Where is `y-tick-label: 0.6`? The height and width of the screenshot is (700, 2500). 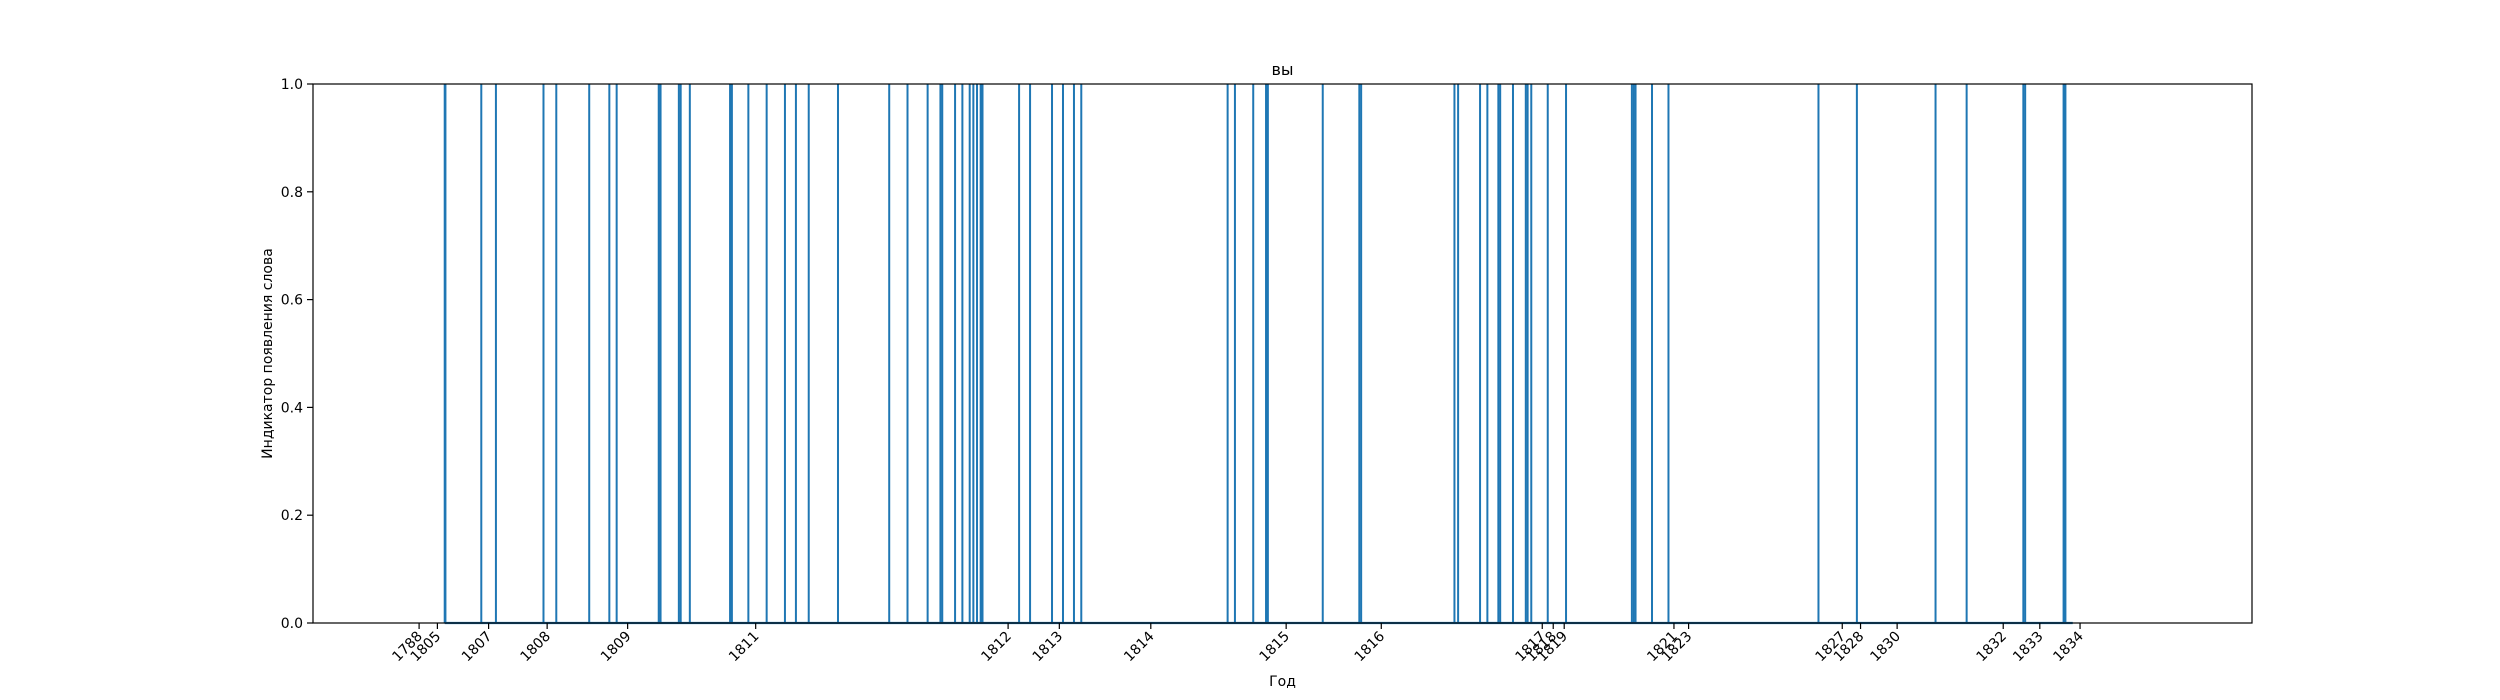
y-tick-label: 0.6 is located at coordinates (292, 301).